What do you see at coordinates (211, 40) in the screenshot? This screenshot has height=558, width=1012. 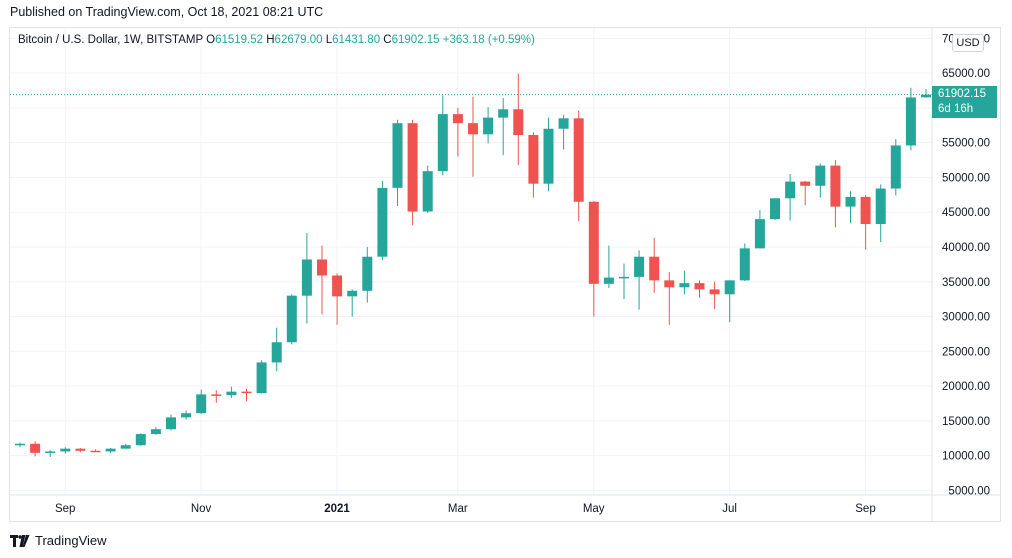 I see `open-label: O` at bounding box center [211, 40].